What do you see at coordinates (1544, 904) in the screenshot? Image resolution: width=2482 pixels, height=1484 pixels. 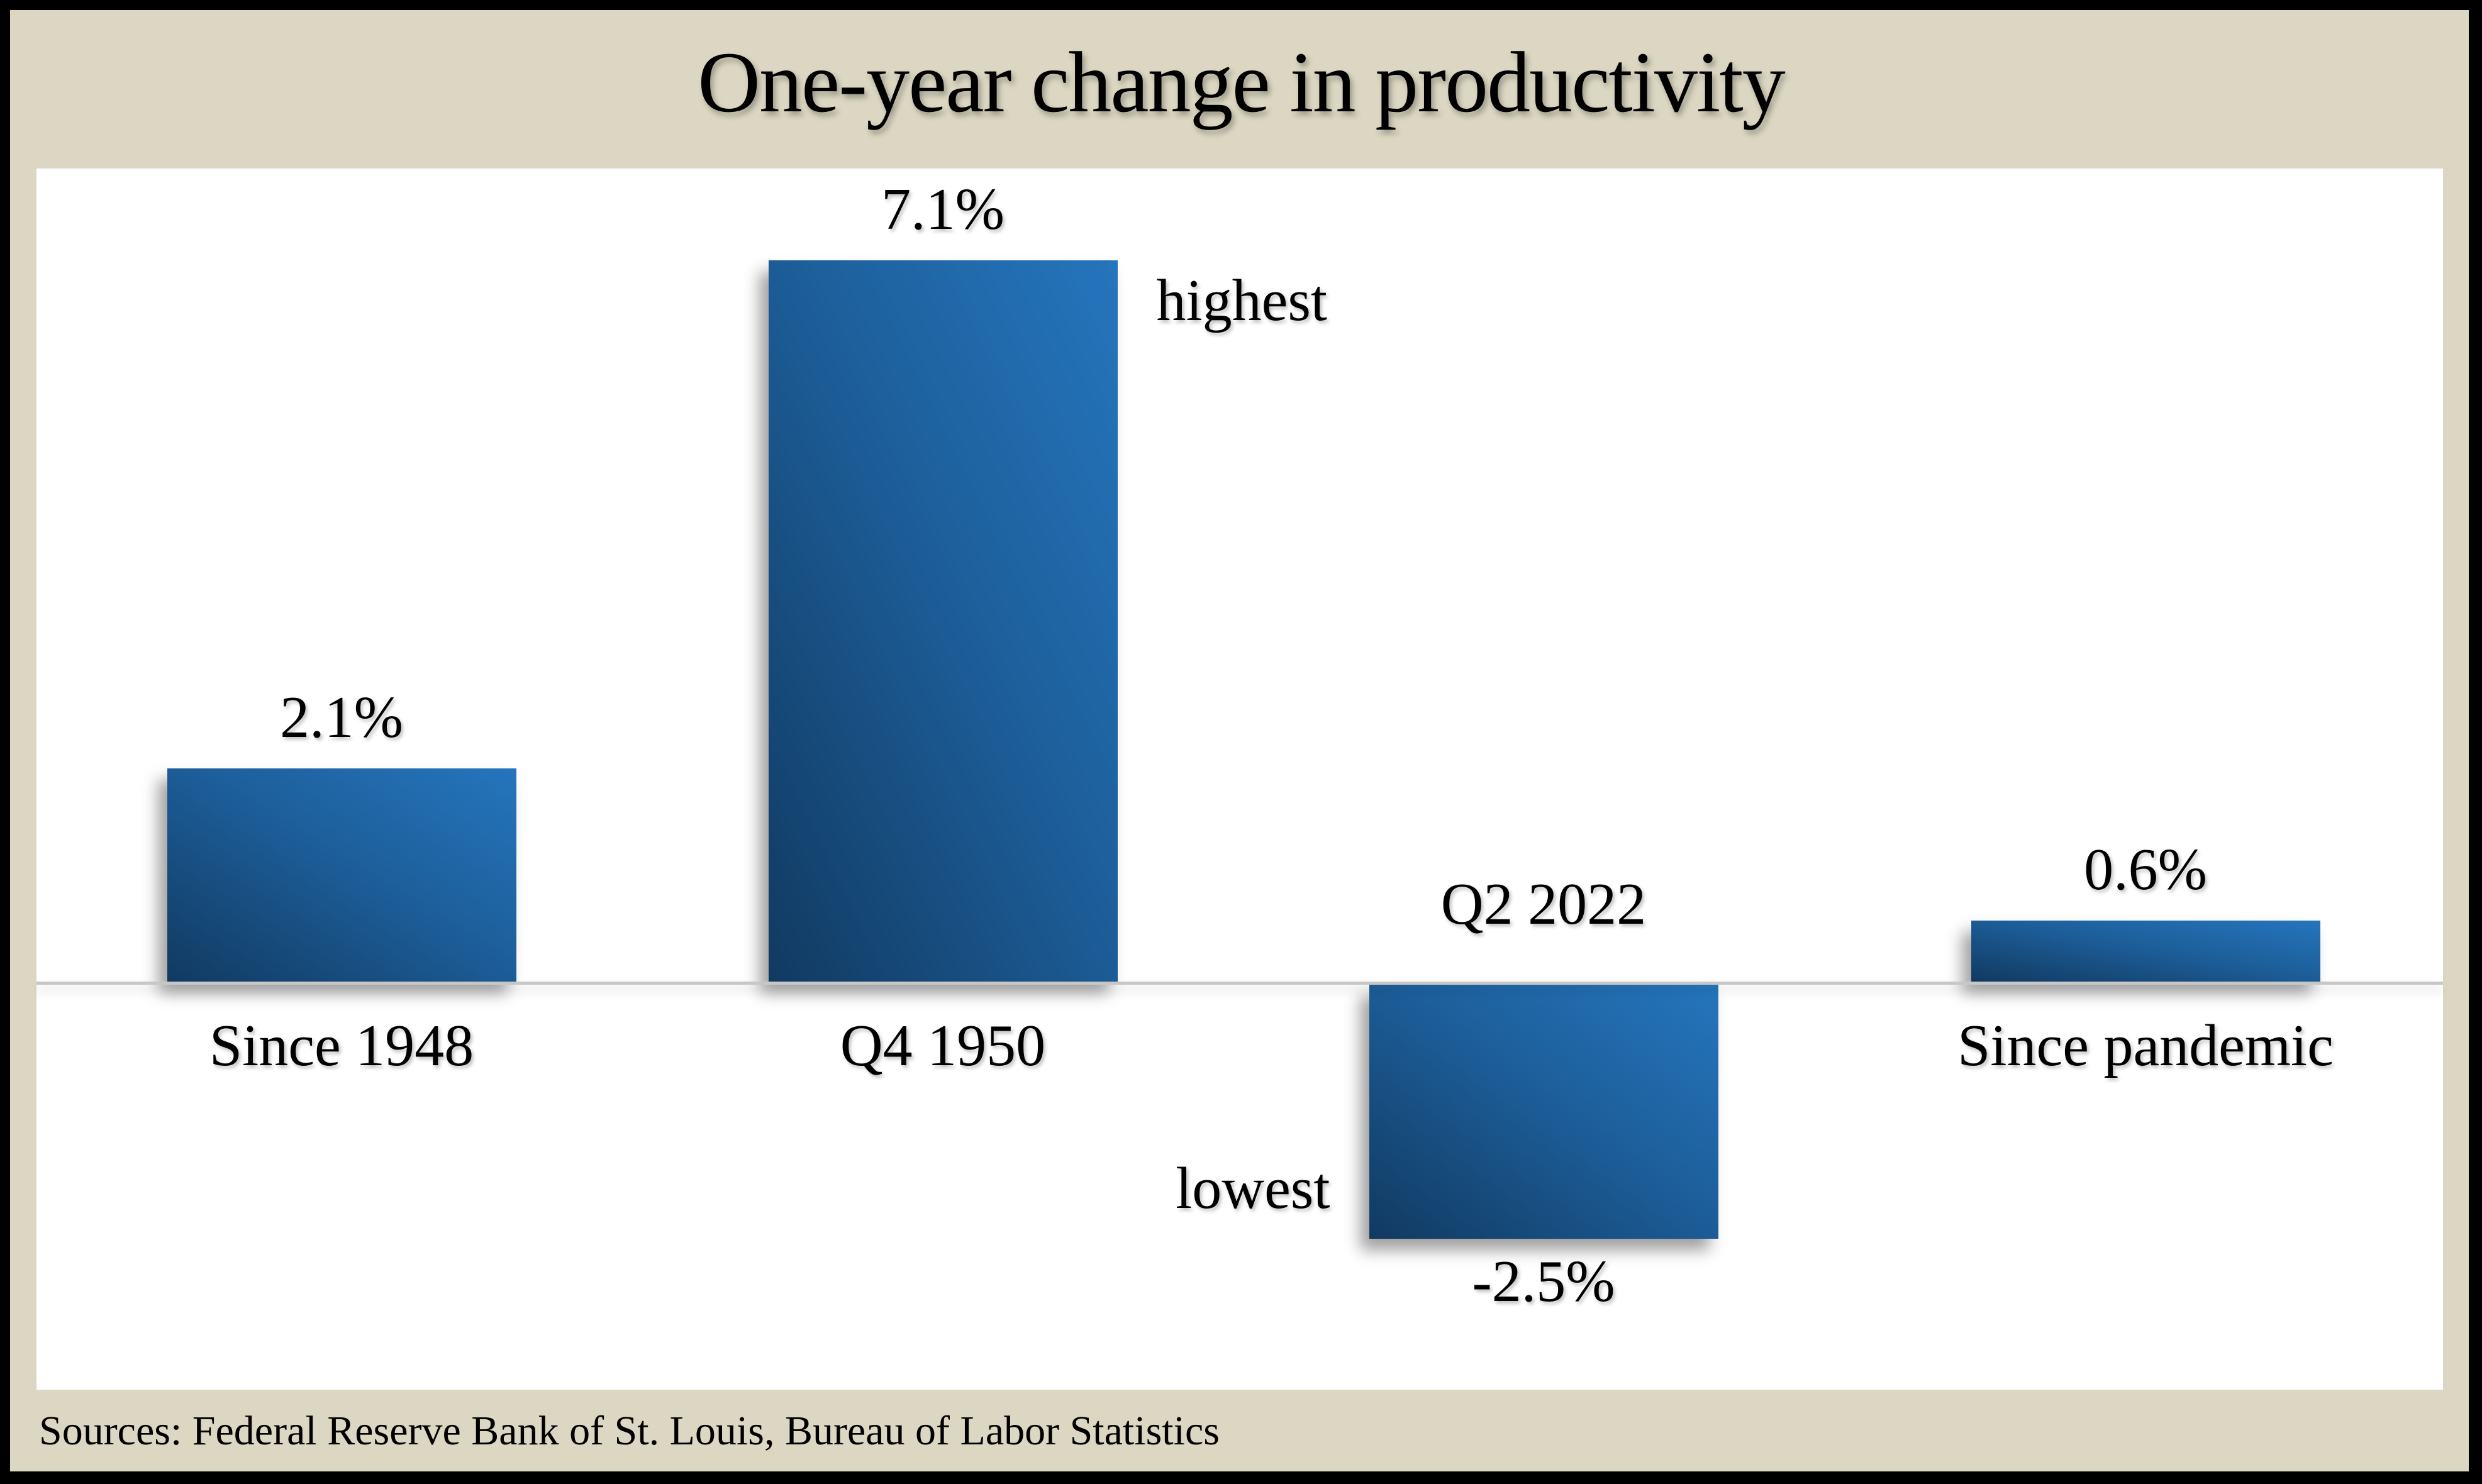 I see `category-label-q2-2022: Q2 2022` at bounding box center [1544, 904].